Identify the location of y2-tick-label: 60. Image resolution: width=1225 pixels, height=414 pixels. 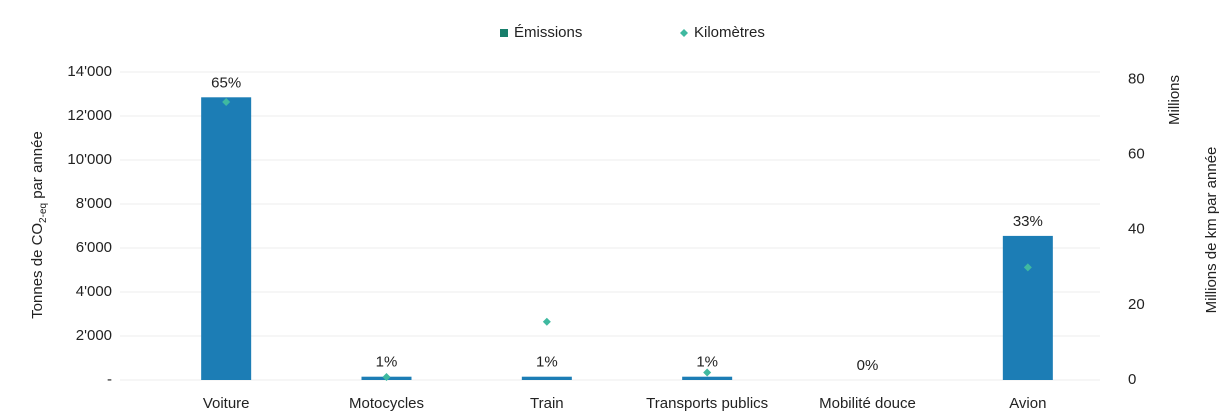
(1136, 154).